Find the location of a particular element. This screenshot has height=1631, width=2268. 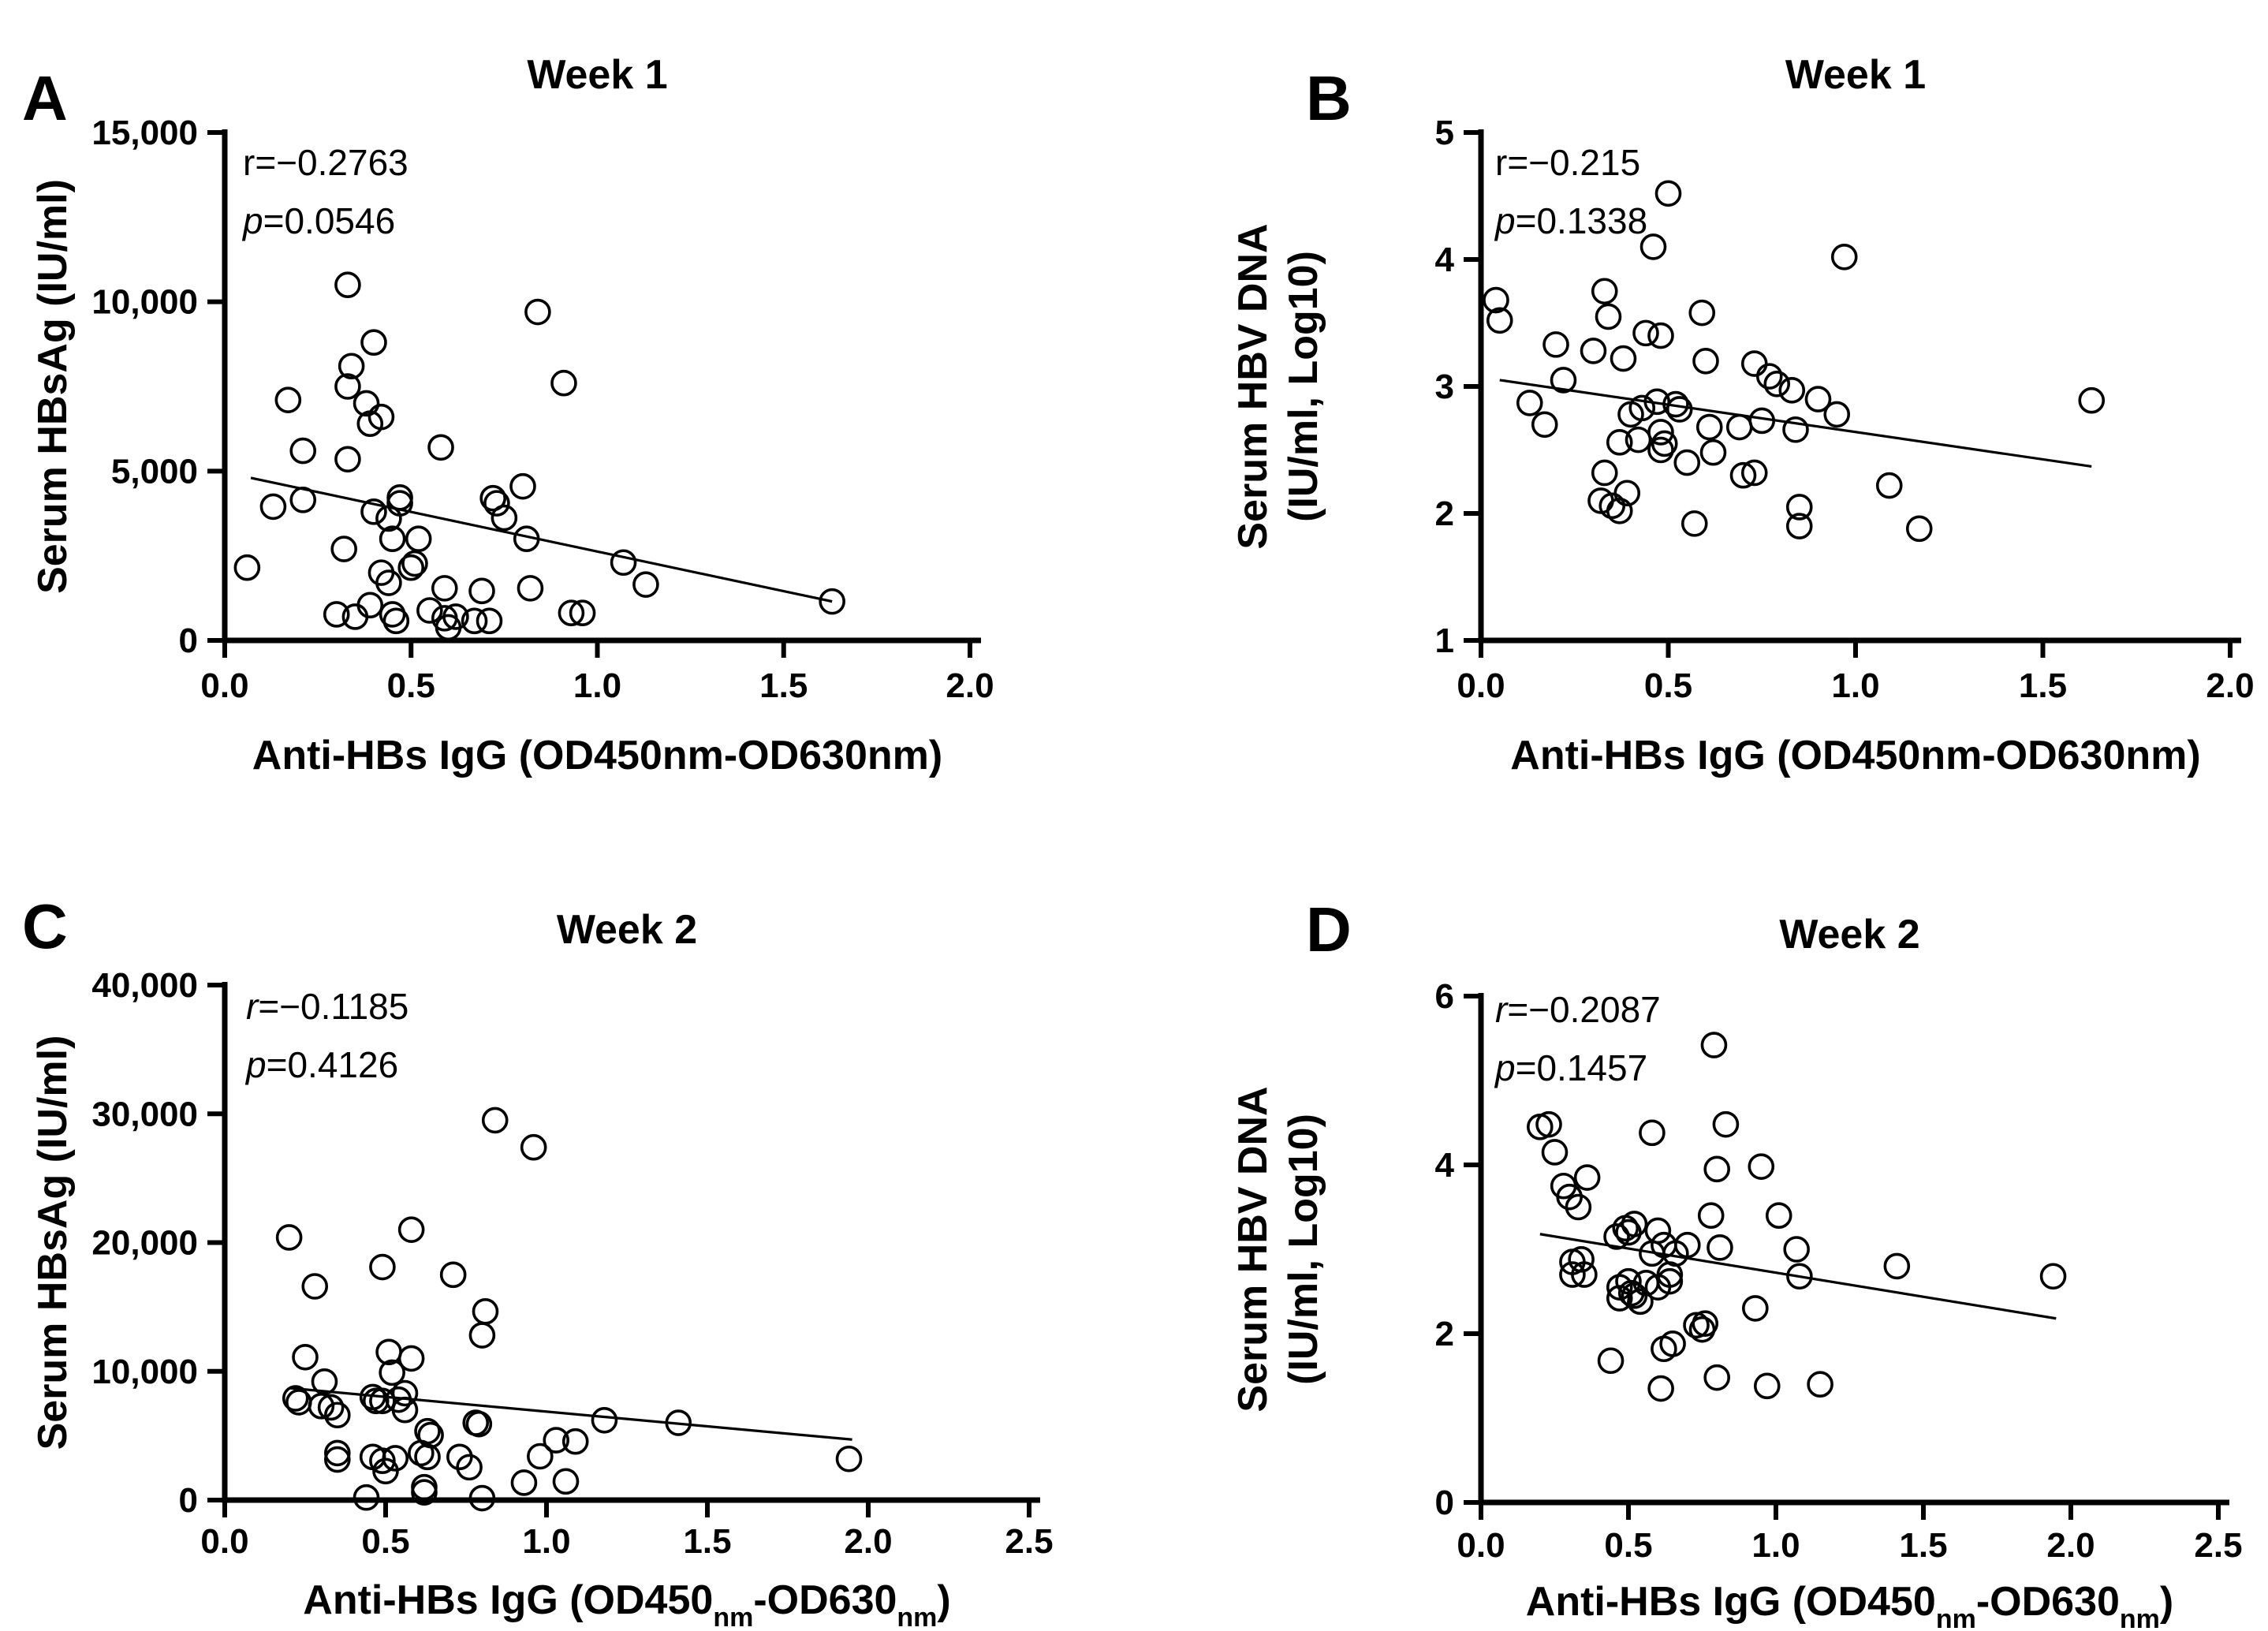

stat-r: r=−0.1185 is located at coordinates (327, 1006).